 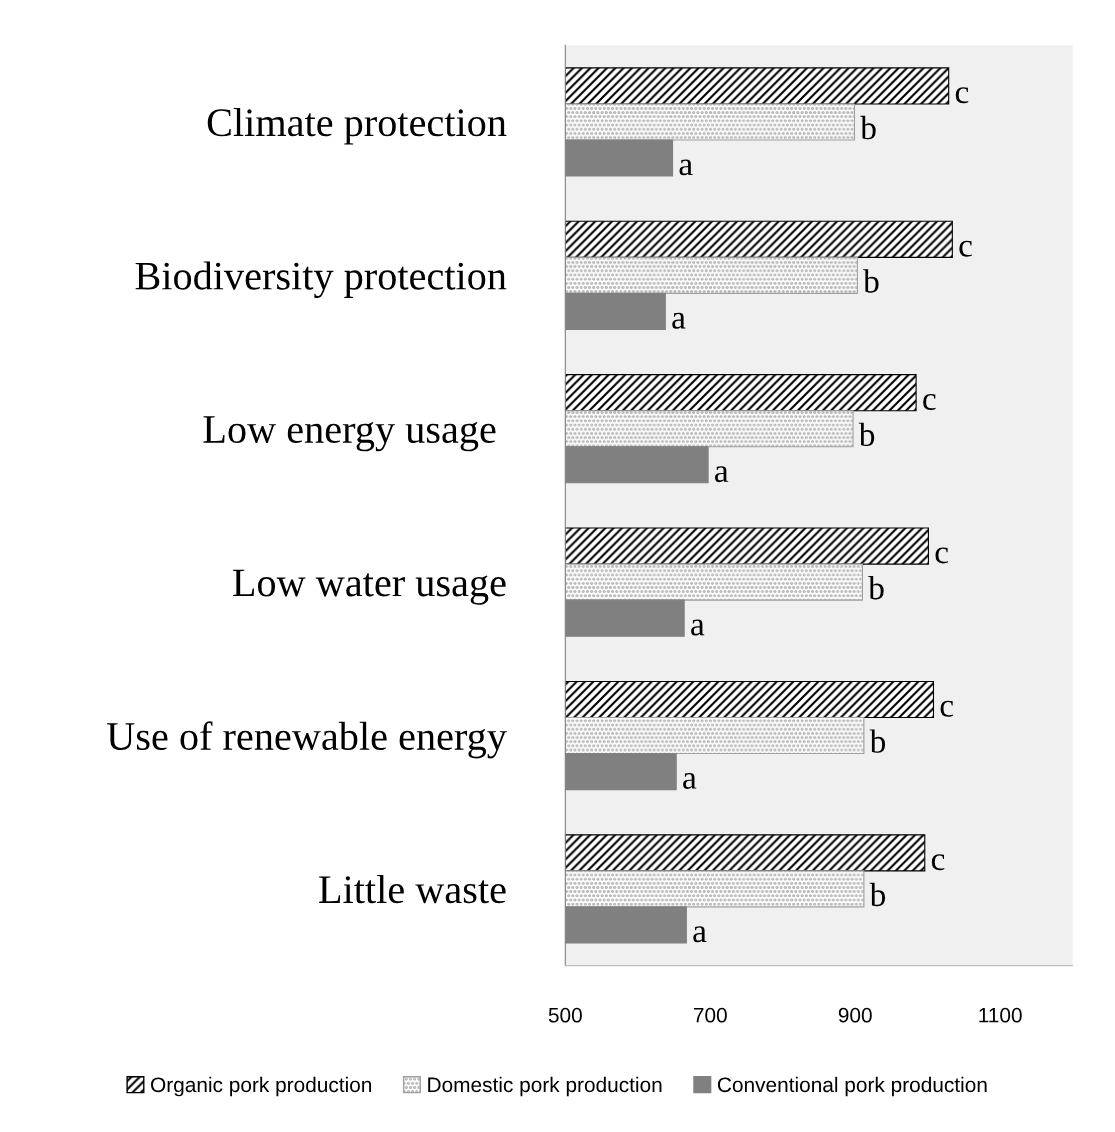 What do you see at coordinates (349, 434) in the screenshot?
I see `y-tick-label: Low energy usage` at bounding box center [349, 434].